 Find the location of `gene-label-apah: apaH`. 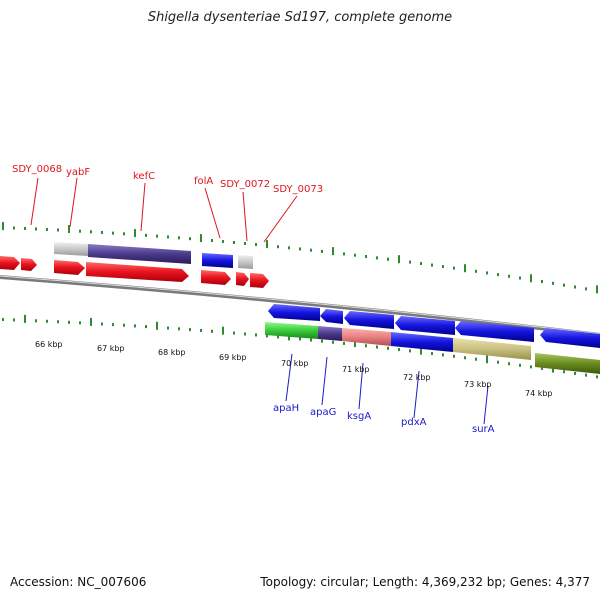

gene-label-apah: apaH is located at coordinates (286, 408).